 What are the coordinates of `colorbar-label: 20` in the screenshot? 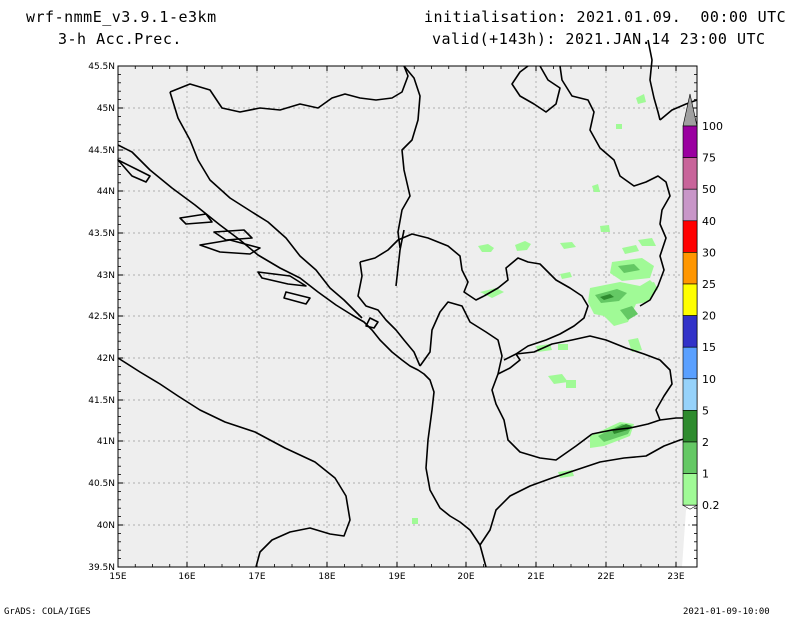 It's located at (709, 316).